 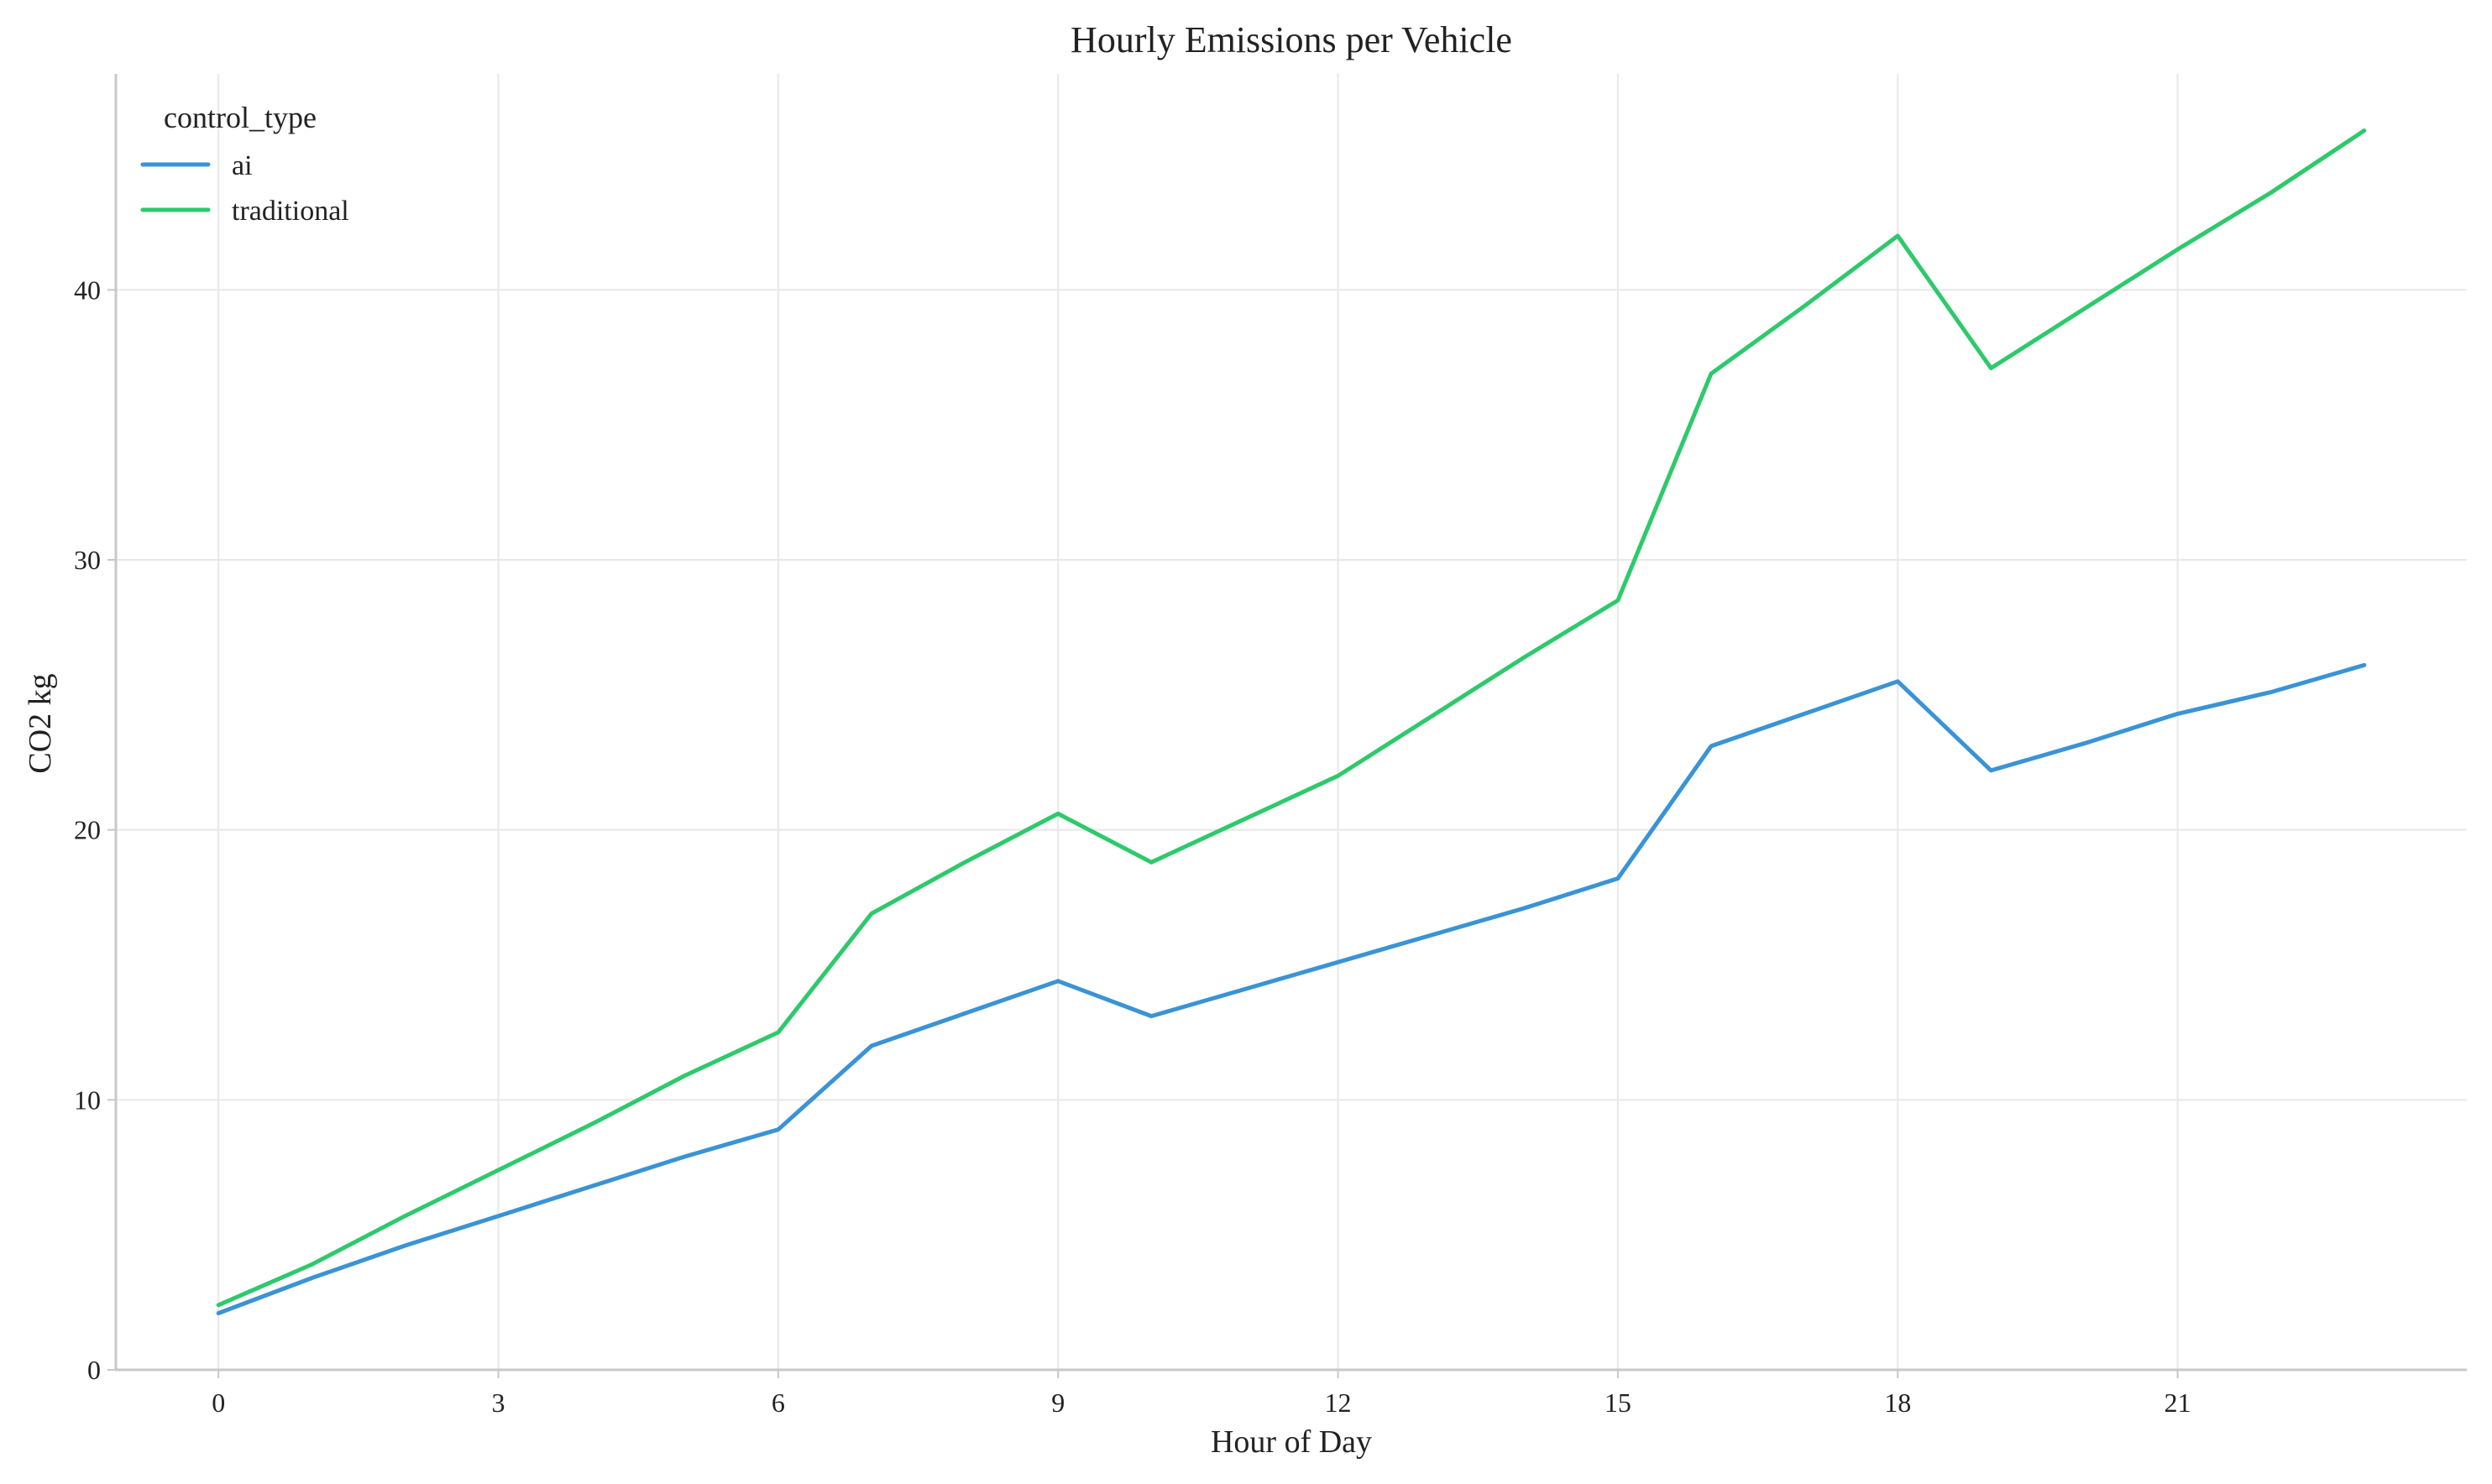 What do you see at coordinates (1291, 39) in the screenshot?
I see `chart-title: Hourly Emissions per Vehicle` at bounding box center [1291, 39].